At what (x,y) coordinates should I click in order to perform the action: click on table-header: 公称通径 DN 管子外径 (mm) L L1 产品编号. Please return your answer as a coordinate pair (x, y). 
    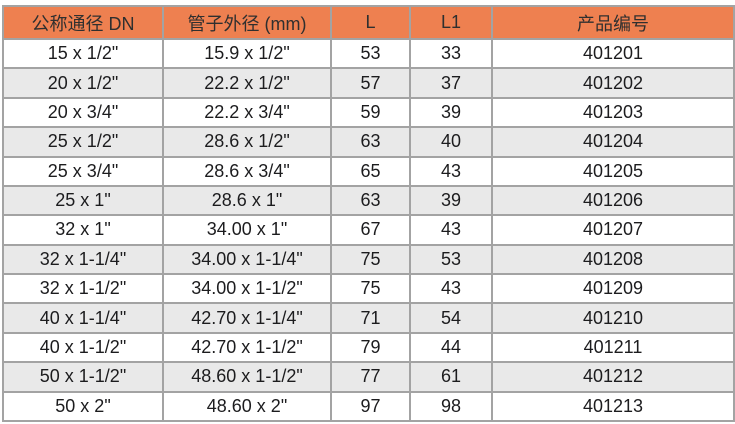
    Looking at the image, I should click on (368, 22).